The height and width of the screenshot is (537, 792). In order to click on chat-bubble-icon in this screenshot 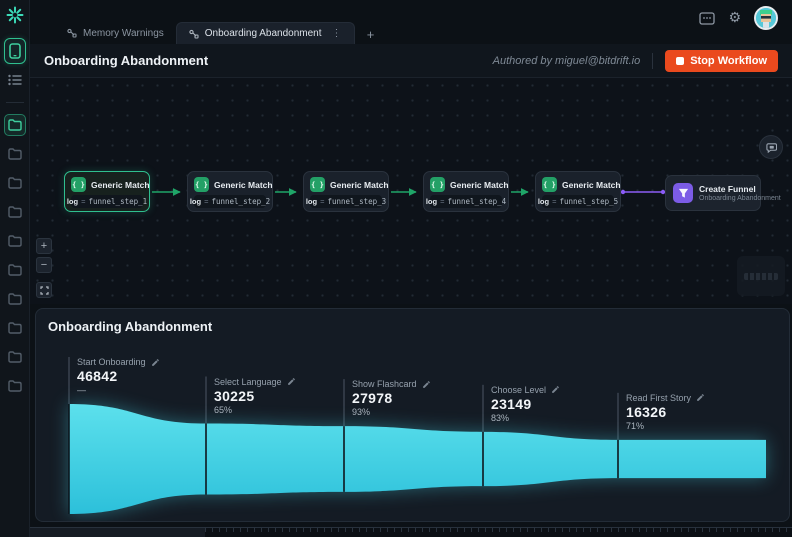, I will do `click(771, 147)`.